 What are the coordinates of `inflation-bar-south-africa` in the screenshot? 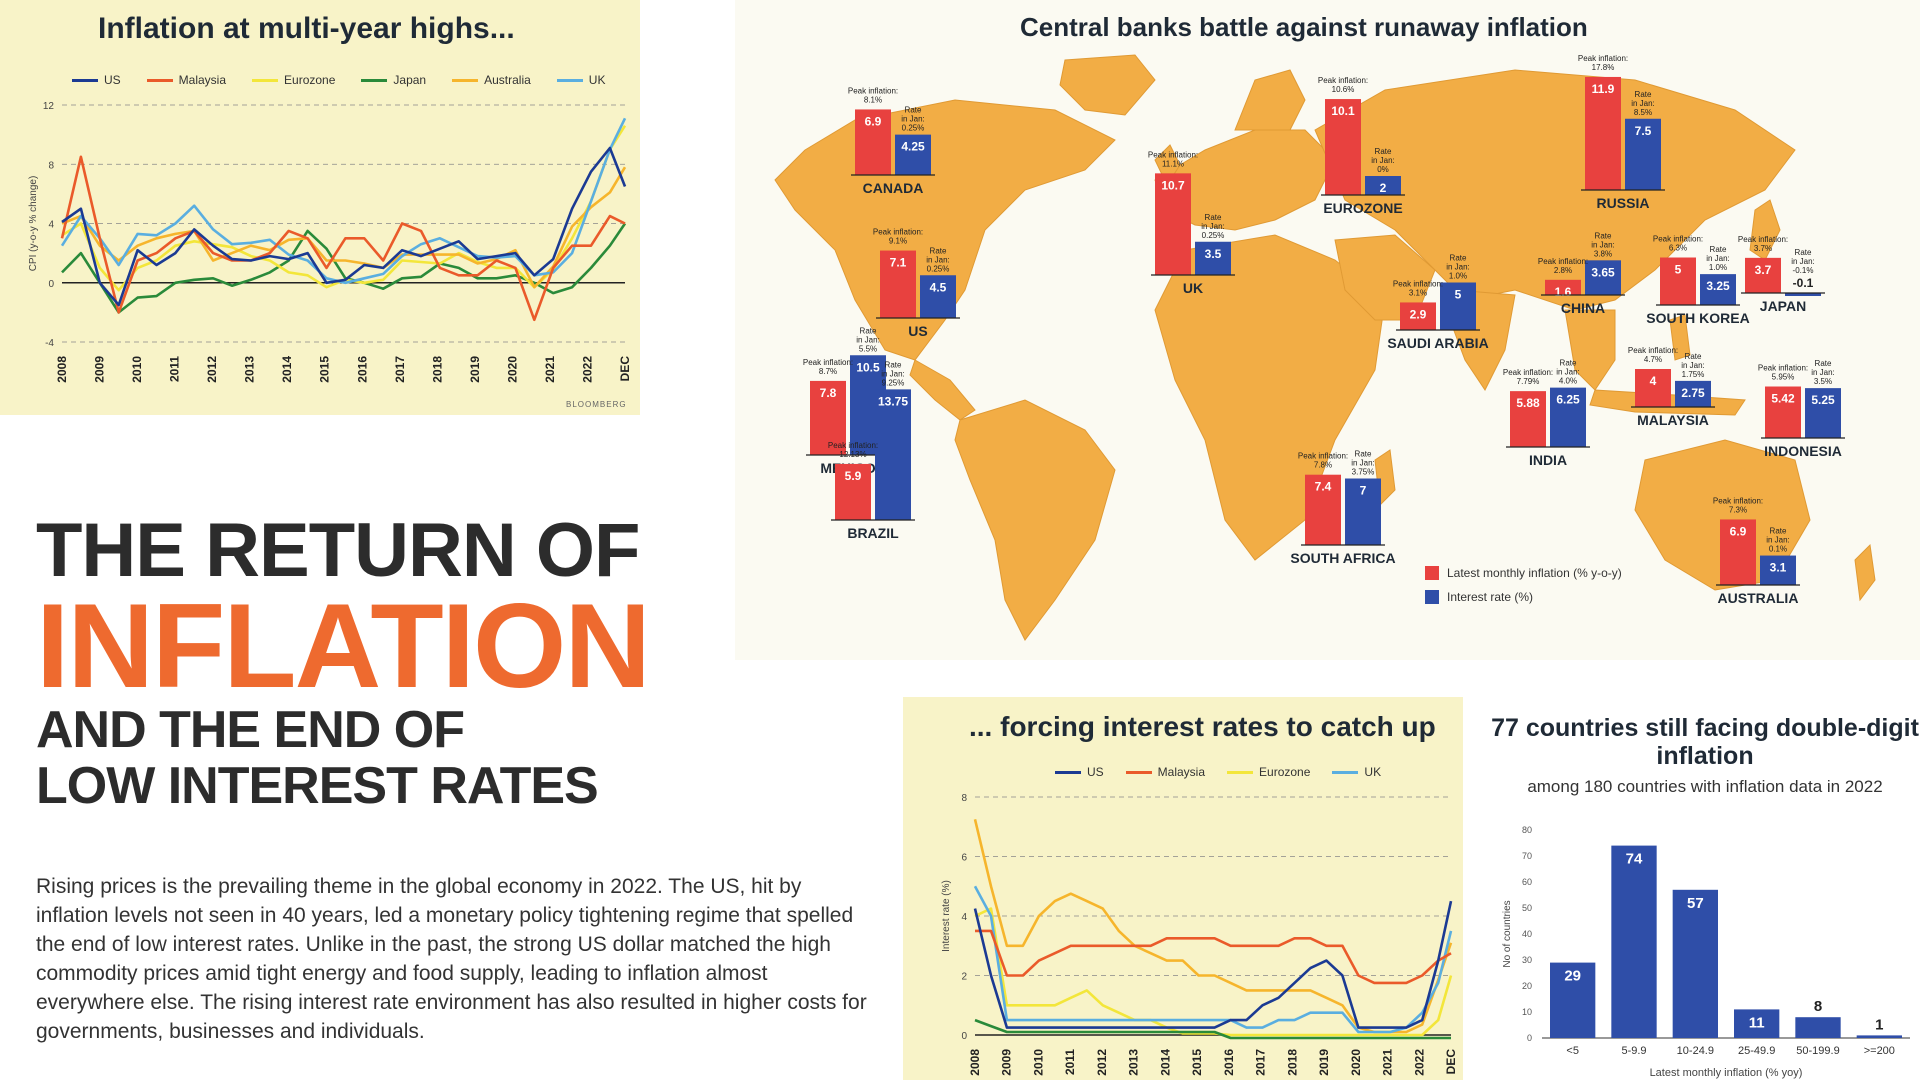 It's located at (1323, 509).